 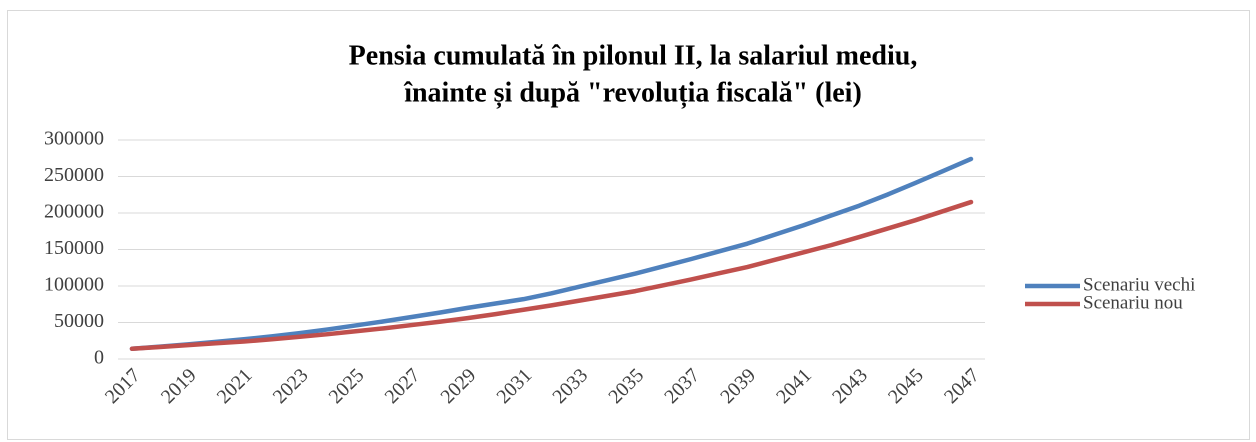 I want to click on legend-label: Scenariu vechi, so click(x=1139, y=284).